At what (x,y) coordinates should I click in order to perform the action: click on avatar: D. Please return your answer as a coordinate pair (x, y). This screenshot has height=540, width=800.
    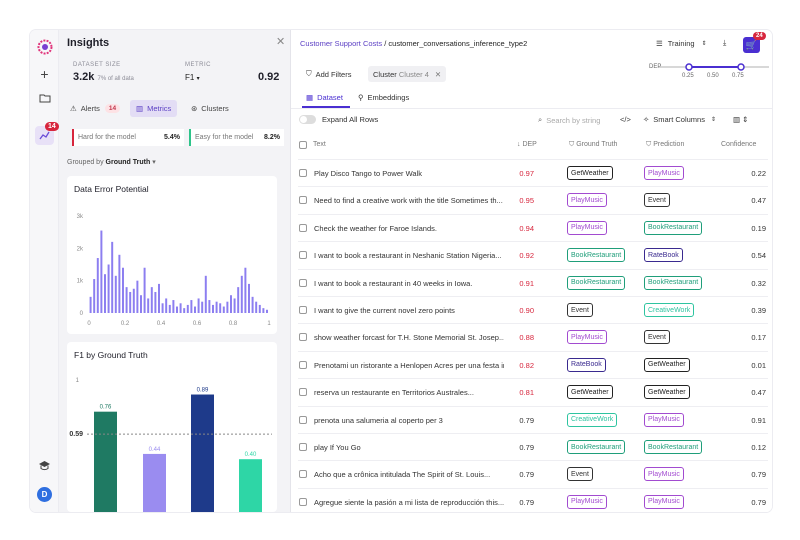
    Looking at the image, I should click on (44, 494).